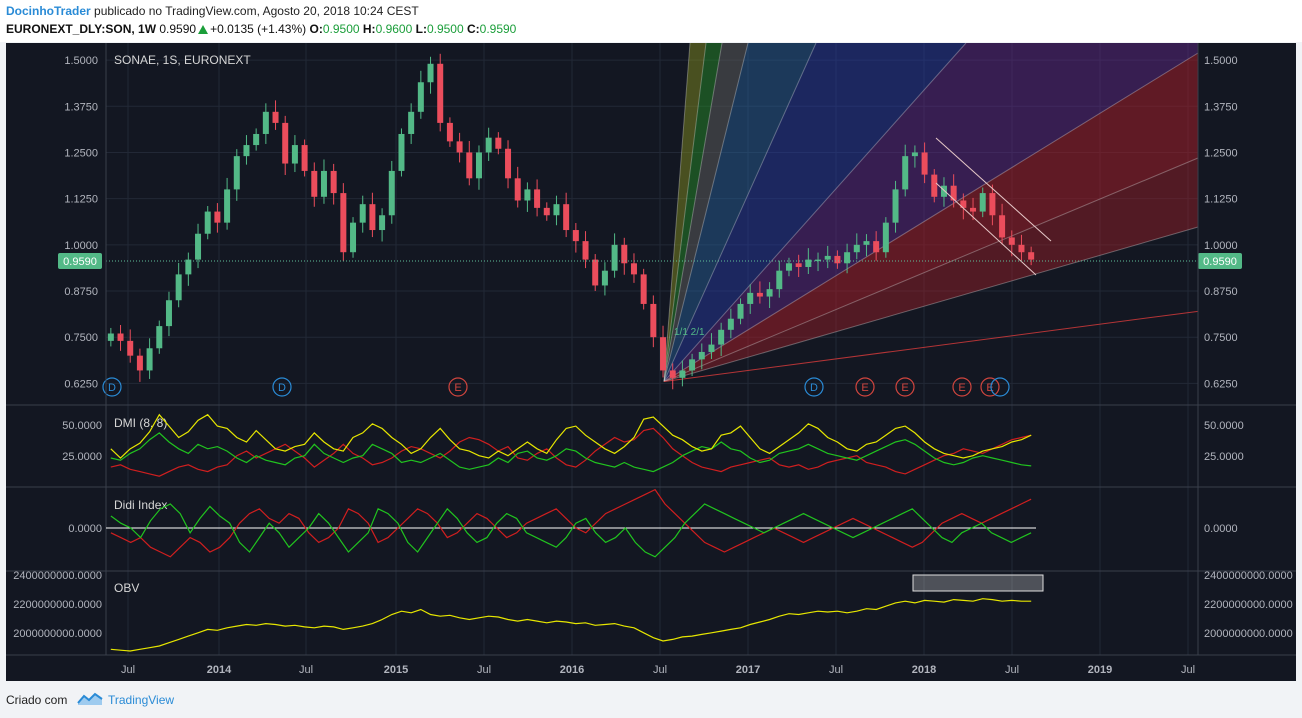 The width and height of the screenshot is (1302, 718). Describe the element at coordinates (473, 29) in the screenshot. I see `close-label: C:` at that location.